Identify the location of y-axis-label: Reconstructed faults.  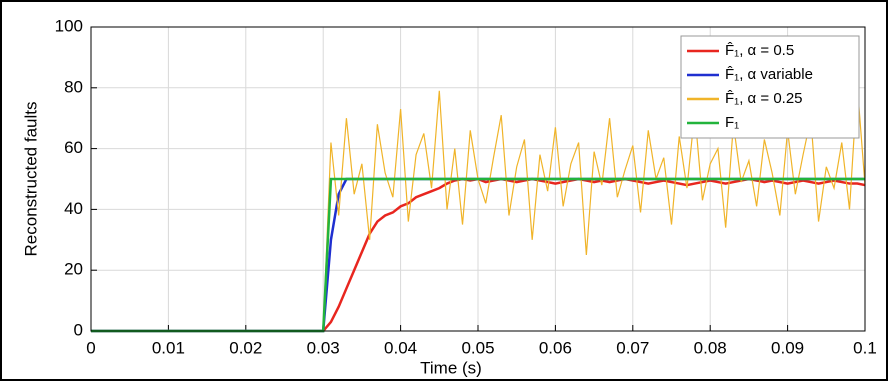
(30, 179).